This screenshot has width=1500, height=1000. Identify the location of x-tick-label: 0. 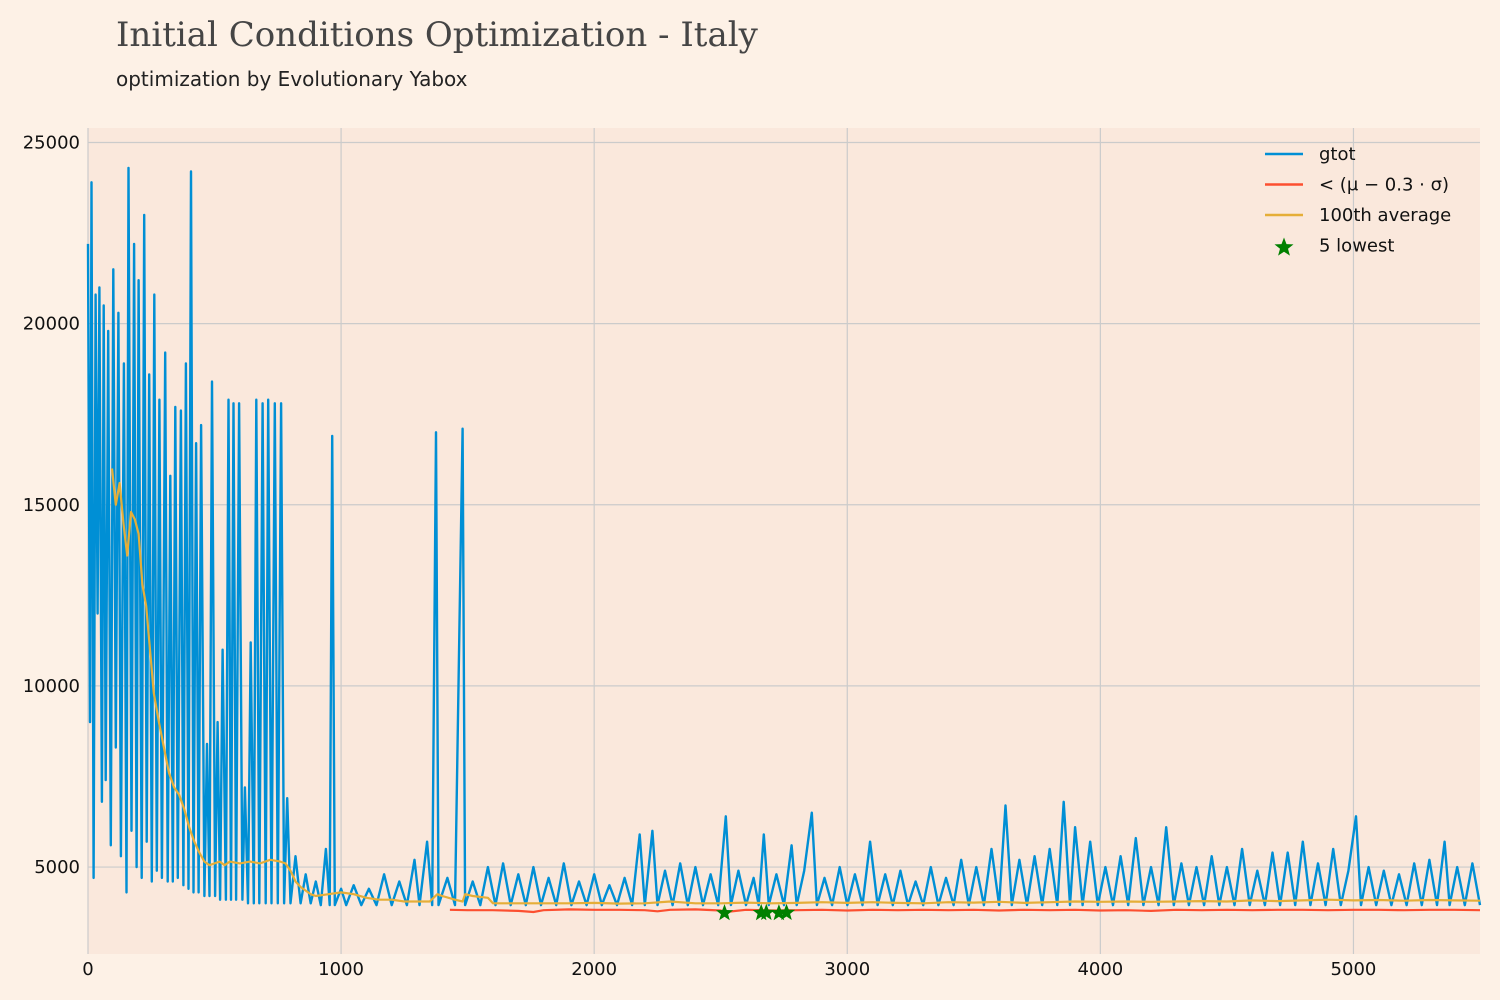
(87, 969).